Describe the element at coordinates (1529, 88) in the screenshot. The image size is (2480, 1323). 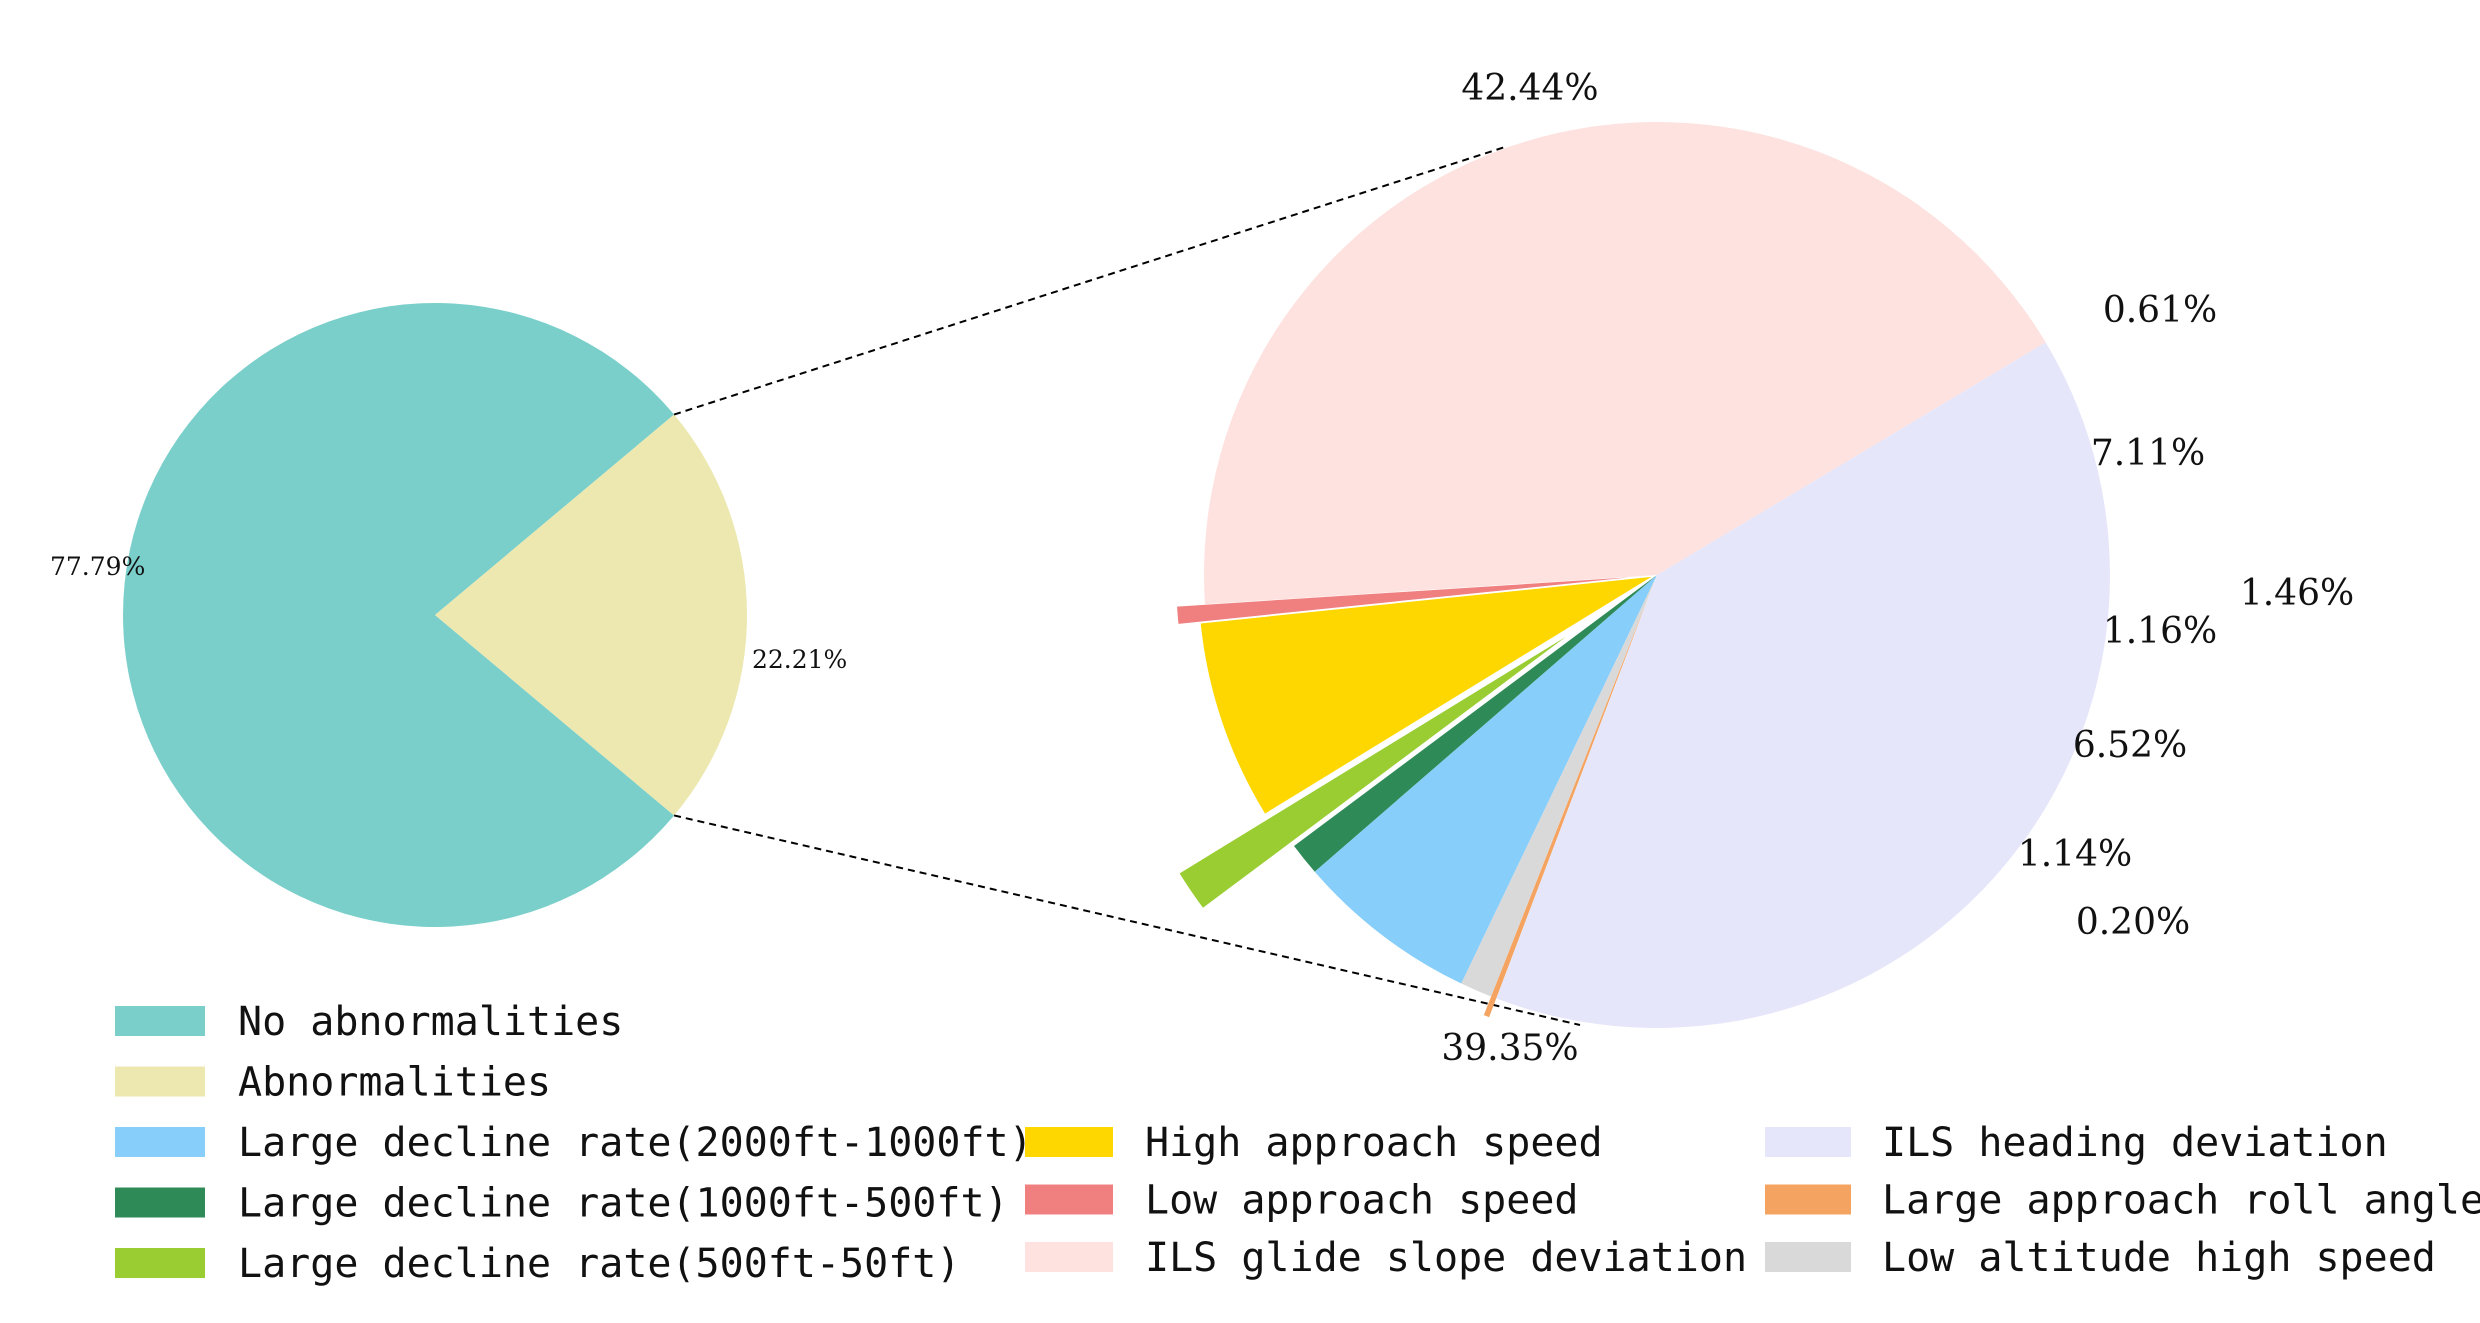
I see `label-ils-glide-slope-deviation: 42.44%` at that location.